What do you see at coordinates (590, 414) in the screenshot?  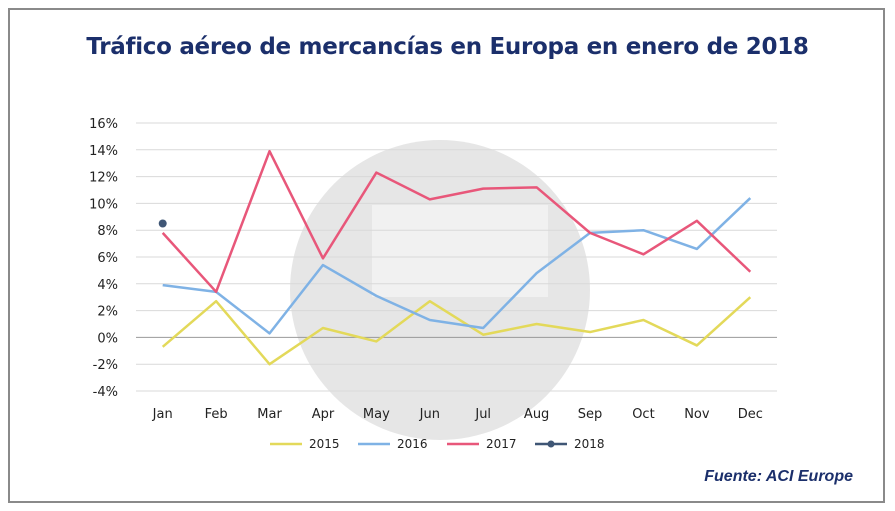 I see `x-tick-label: Sep` at bounding box center [590, 414].